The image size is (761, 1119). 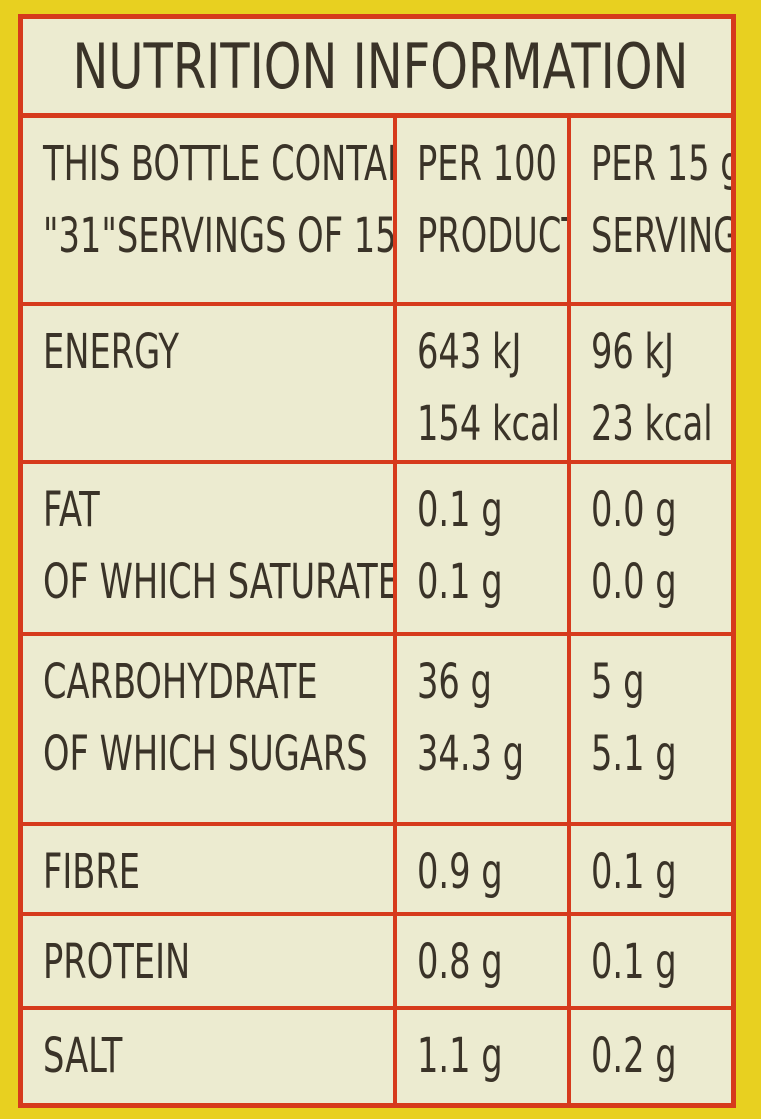 What do you see at coordinates (117, 962) in the screenshot?
I see `nutrient-label: PROTEIN` at bounding box center [117, 962].